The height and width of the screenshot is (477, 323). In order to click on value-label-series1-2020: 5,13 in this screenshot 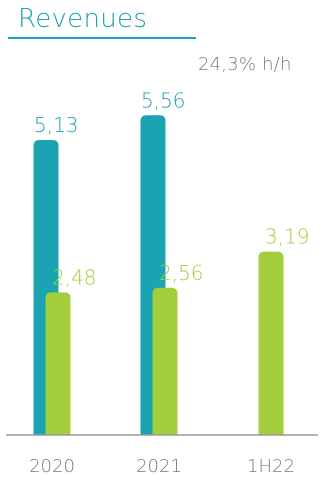, I will do `click(56, 125)`.